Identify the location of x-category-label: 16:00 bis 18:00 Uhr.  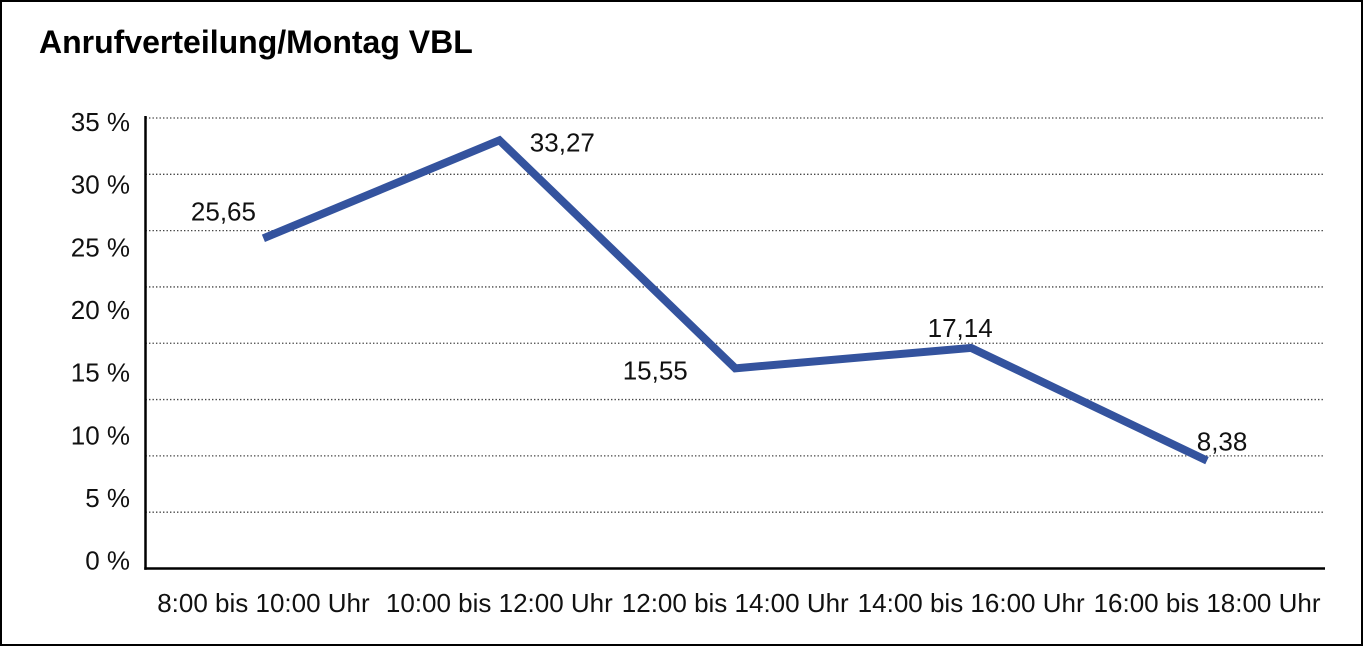
(1207, 603).